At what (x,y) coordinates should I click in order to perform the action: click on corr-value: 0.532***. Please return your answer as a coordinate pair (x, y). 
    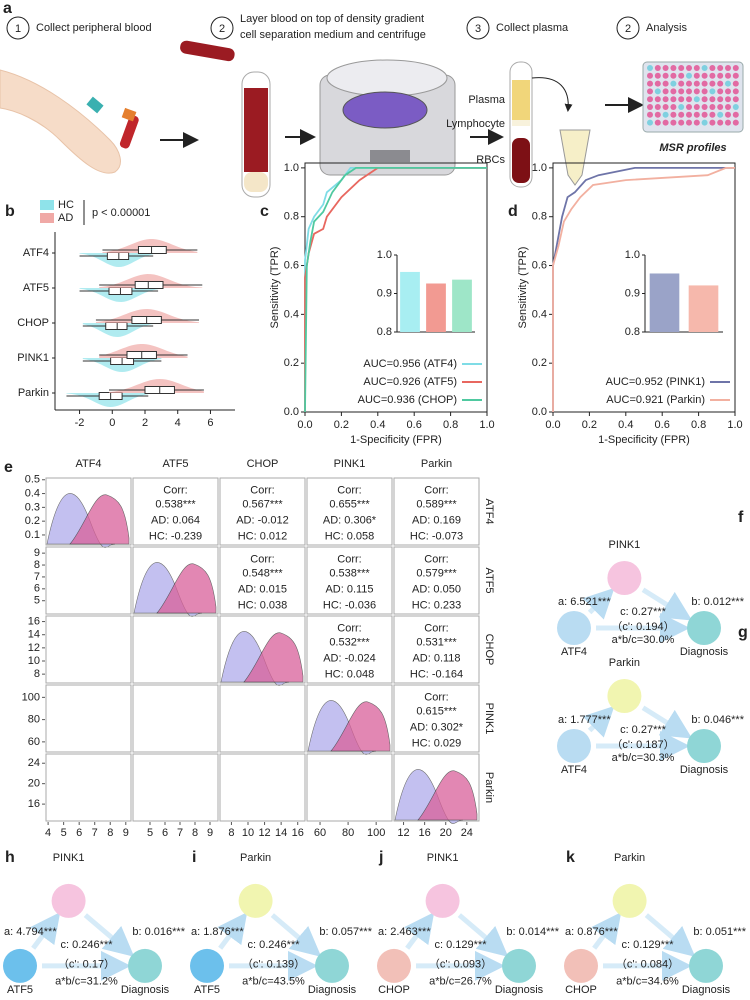
    Looking at the image, I should click on (349, 642).